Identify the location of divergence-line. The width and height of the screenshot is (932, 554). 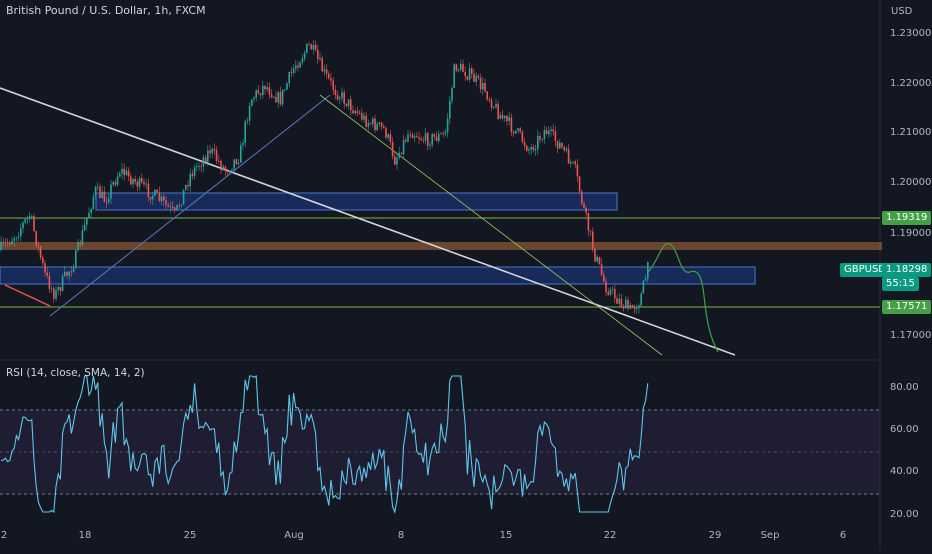
(27, 295).